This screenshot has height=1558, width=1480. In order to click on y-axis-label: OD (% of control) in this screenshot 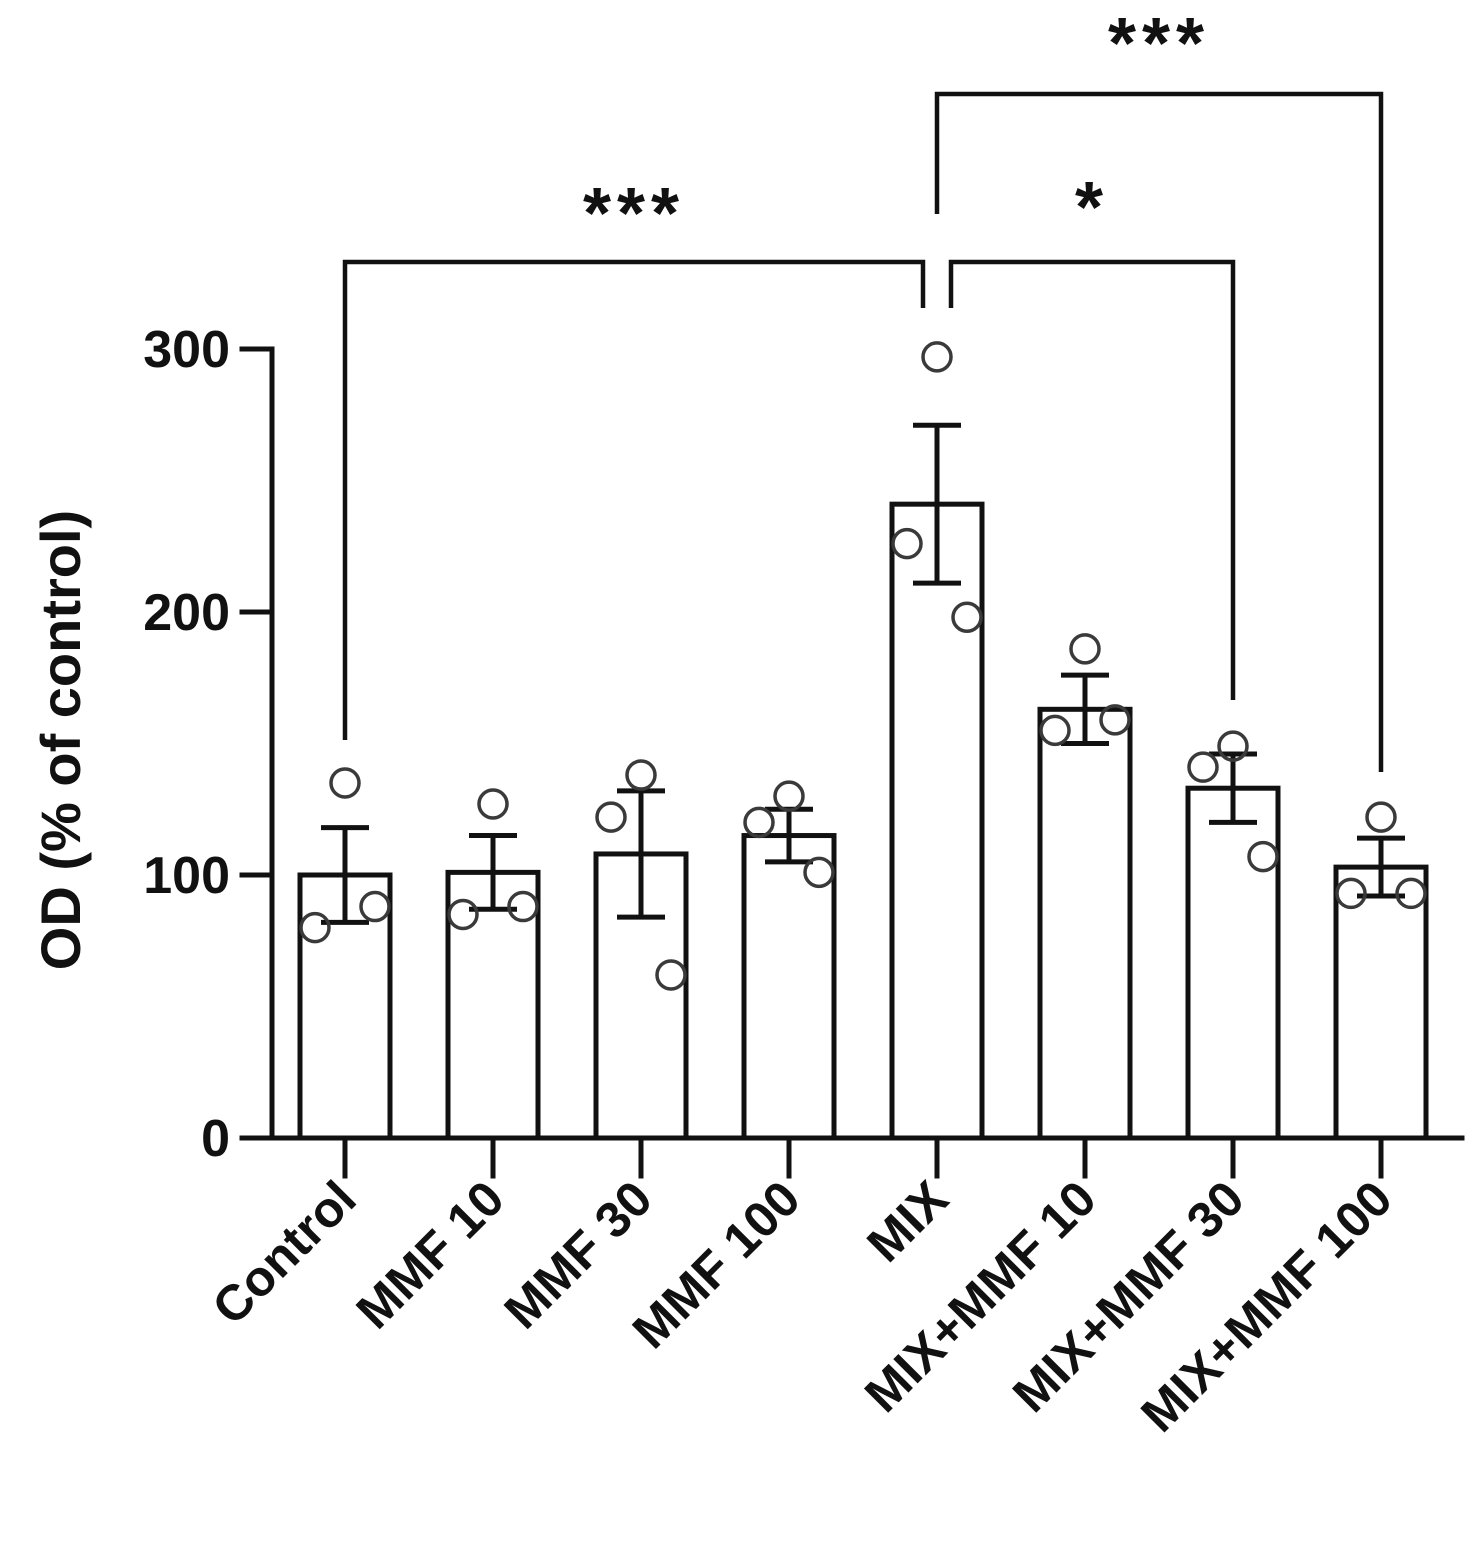, I will do `click(60, 740)`.